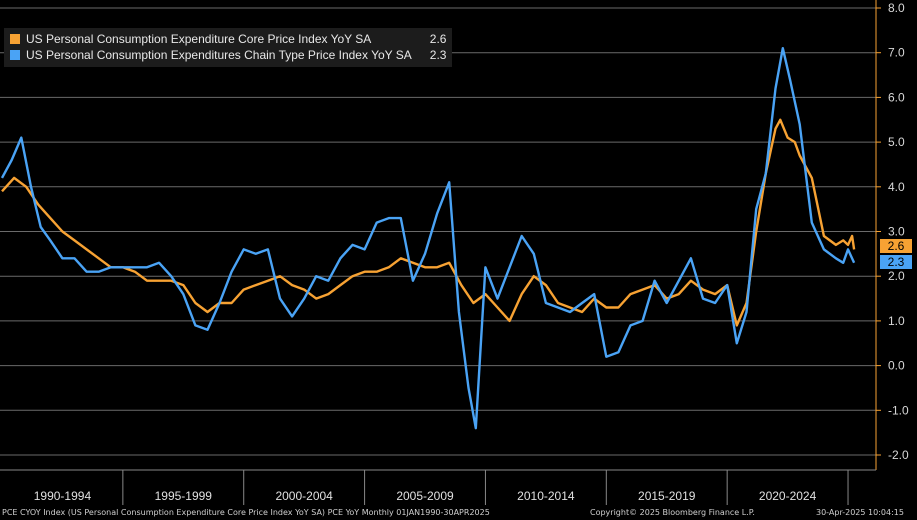 The height and width of the screenshot is (520, 917). I want to click on footer-timestamp: 30-Apr-2025 10:04:15, so click(860, 512).